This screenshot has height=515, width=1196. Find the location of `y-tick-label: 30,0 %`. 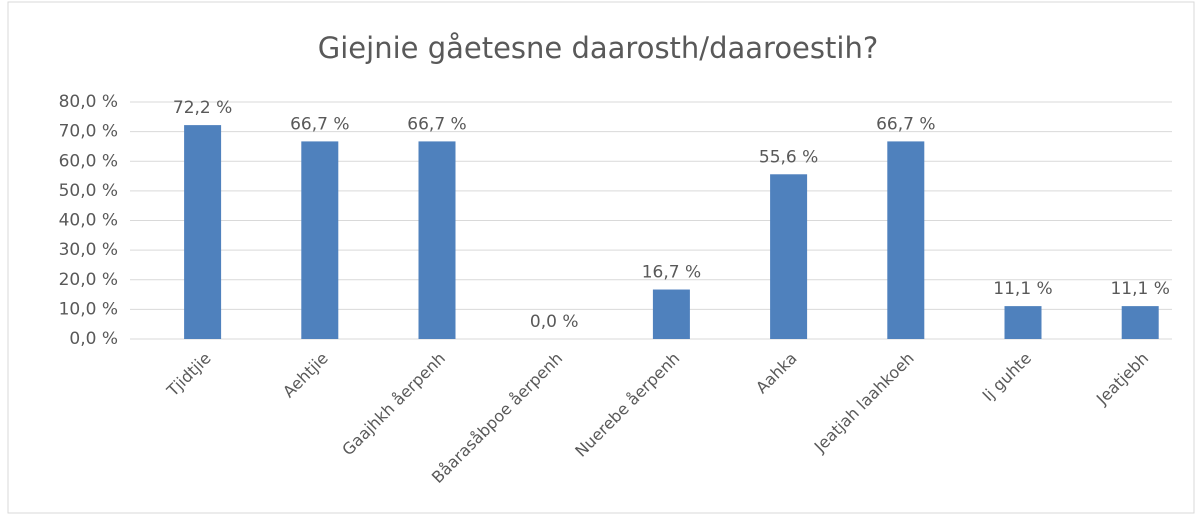

y-tick-label: 30,0 % is located at coordinates (88, 250).